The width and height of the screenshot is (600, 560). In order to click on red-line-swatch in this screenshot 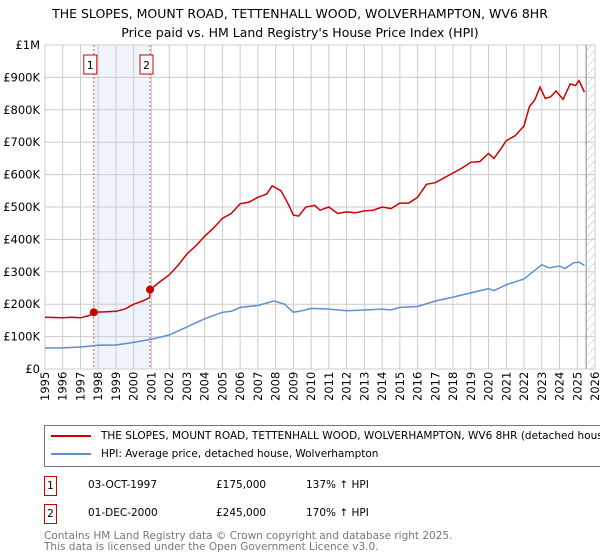, I will do `click(71, 436)`.